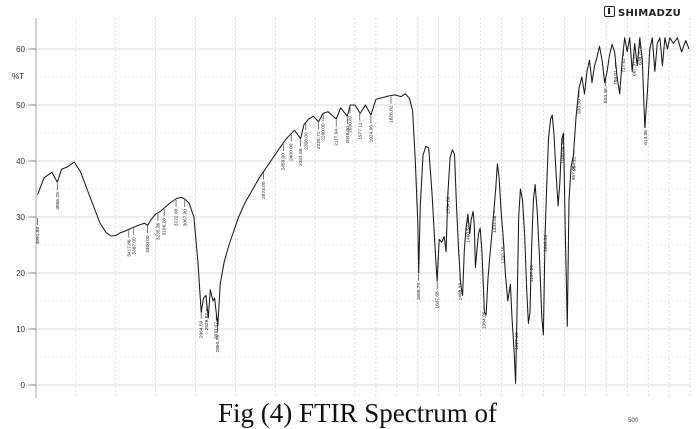  I want to click on peak-label: 803.38, so click(606, 95).